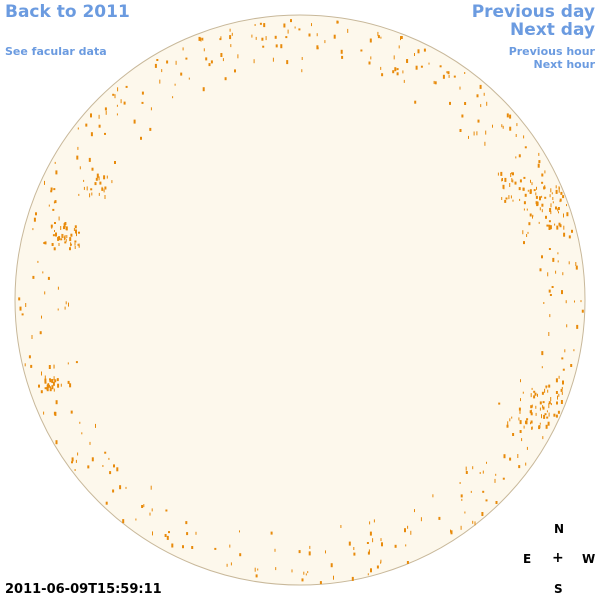 The width and height of the screenshot is (600, 600). What do you see at coordinates (564, 64) in the screenshot?
I see `next-hour-link: Next hour` at bounding box center [564, 64].